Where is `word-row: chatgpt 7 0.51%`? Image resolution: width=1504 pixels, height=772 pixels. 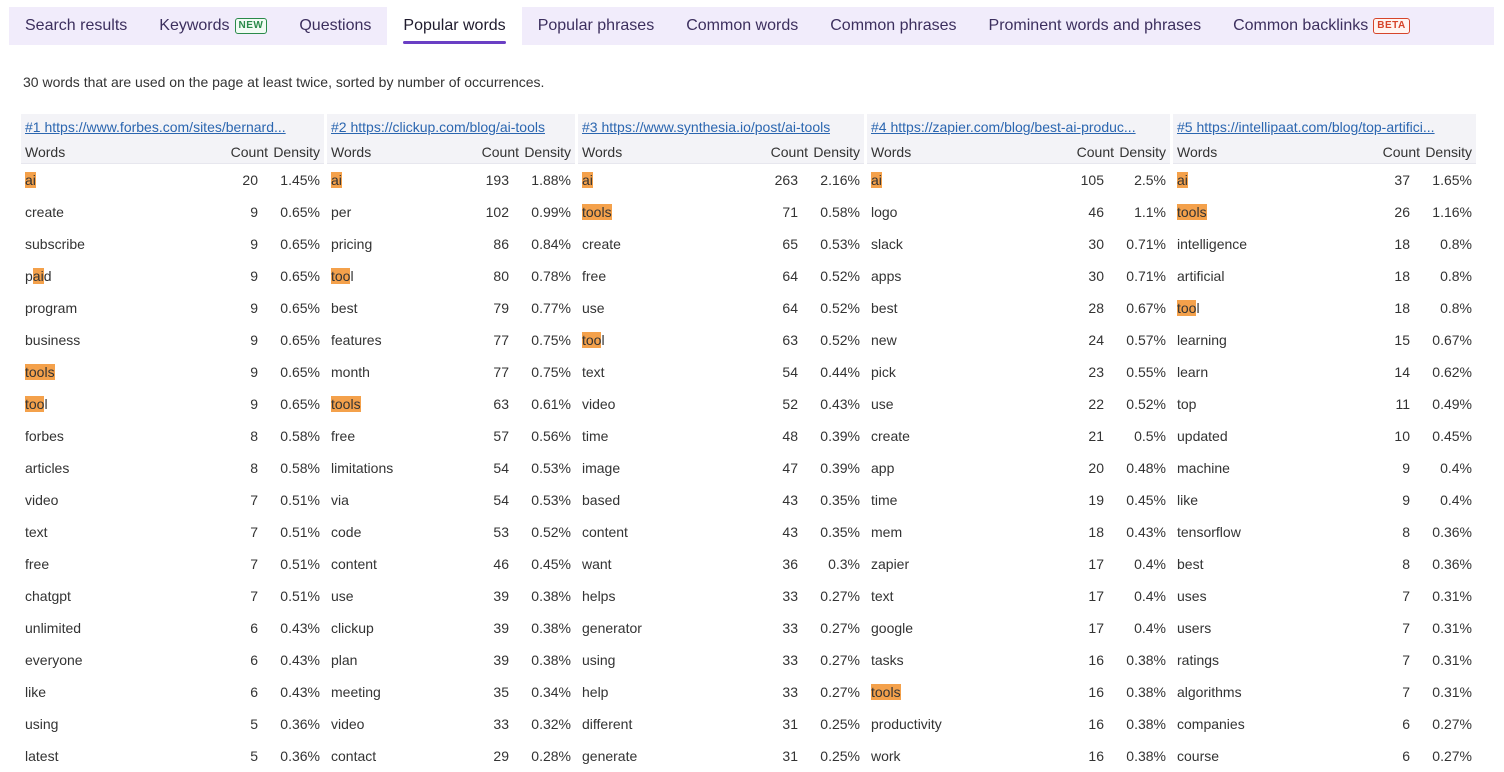
word-row: chatgpt 7 0.51% is located at coordinates (172, 596).